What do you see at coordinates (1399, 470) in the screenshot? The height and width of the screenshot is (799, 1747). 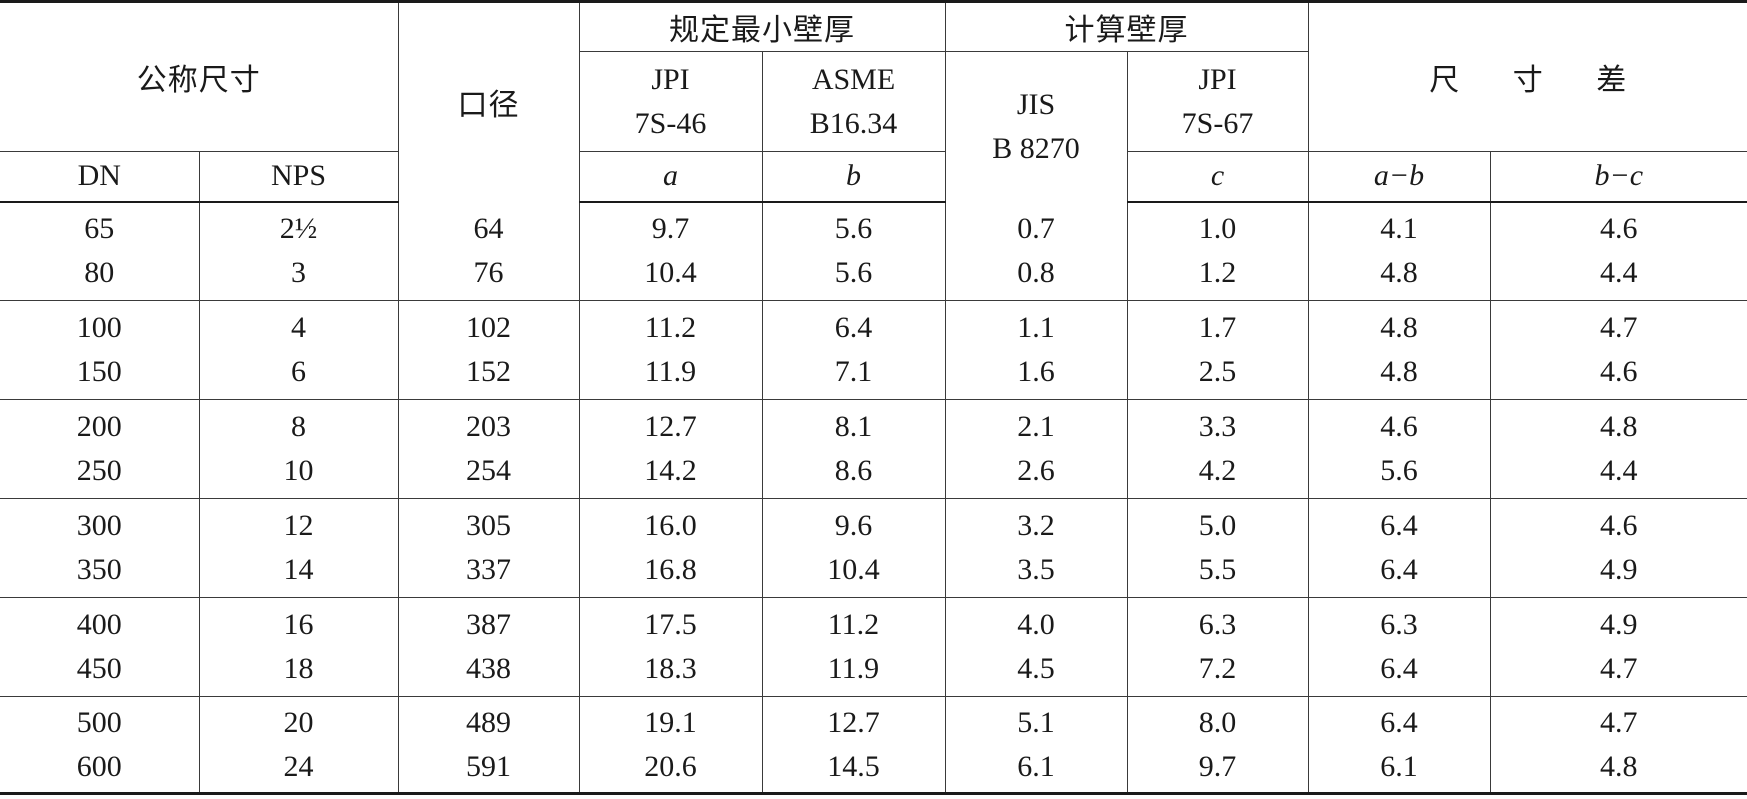 I see `cell-a-minus-b-value: 5.6` at bounding box center [1399, 470].